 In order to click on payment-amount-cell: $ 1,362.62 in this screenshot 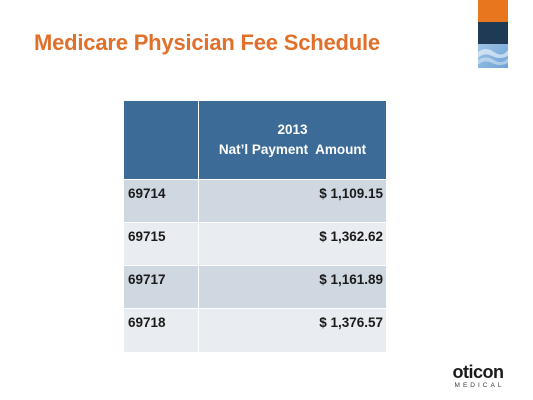, I will do `click(292, 244)`.